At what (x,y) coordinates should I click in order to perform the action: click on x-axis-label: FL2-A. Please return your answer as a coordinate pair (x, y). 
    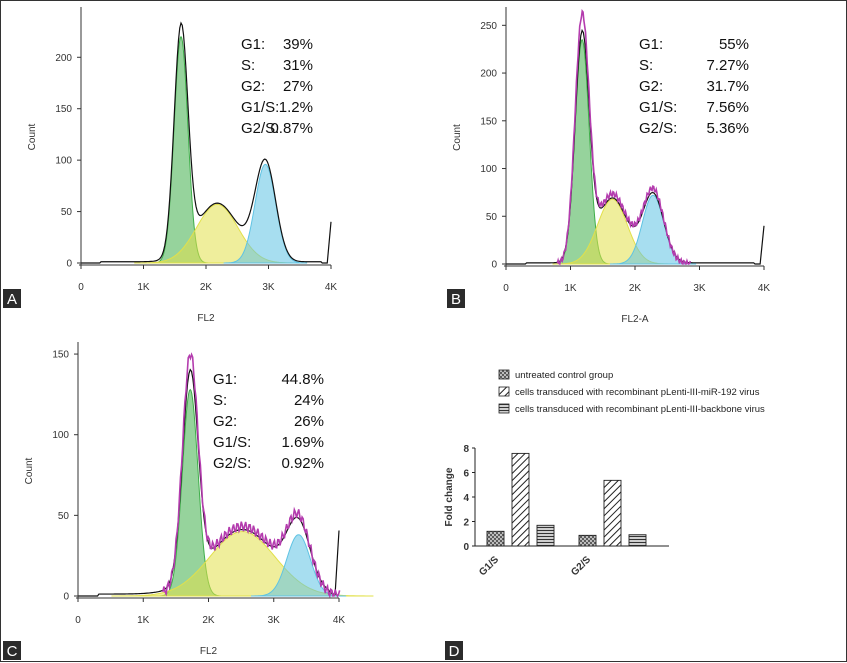
    Looking at the image, I should click on (635, 319).